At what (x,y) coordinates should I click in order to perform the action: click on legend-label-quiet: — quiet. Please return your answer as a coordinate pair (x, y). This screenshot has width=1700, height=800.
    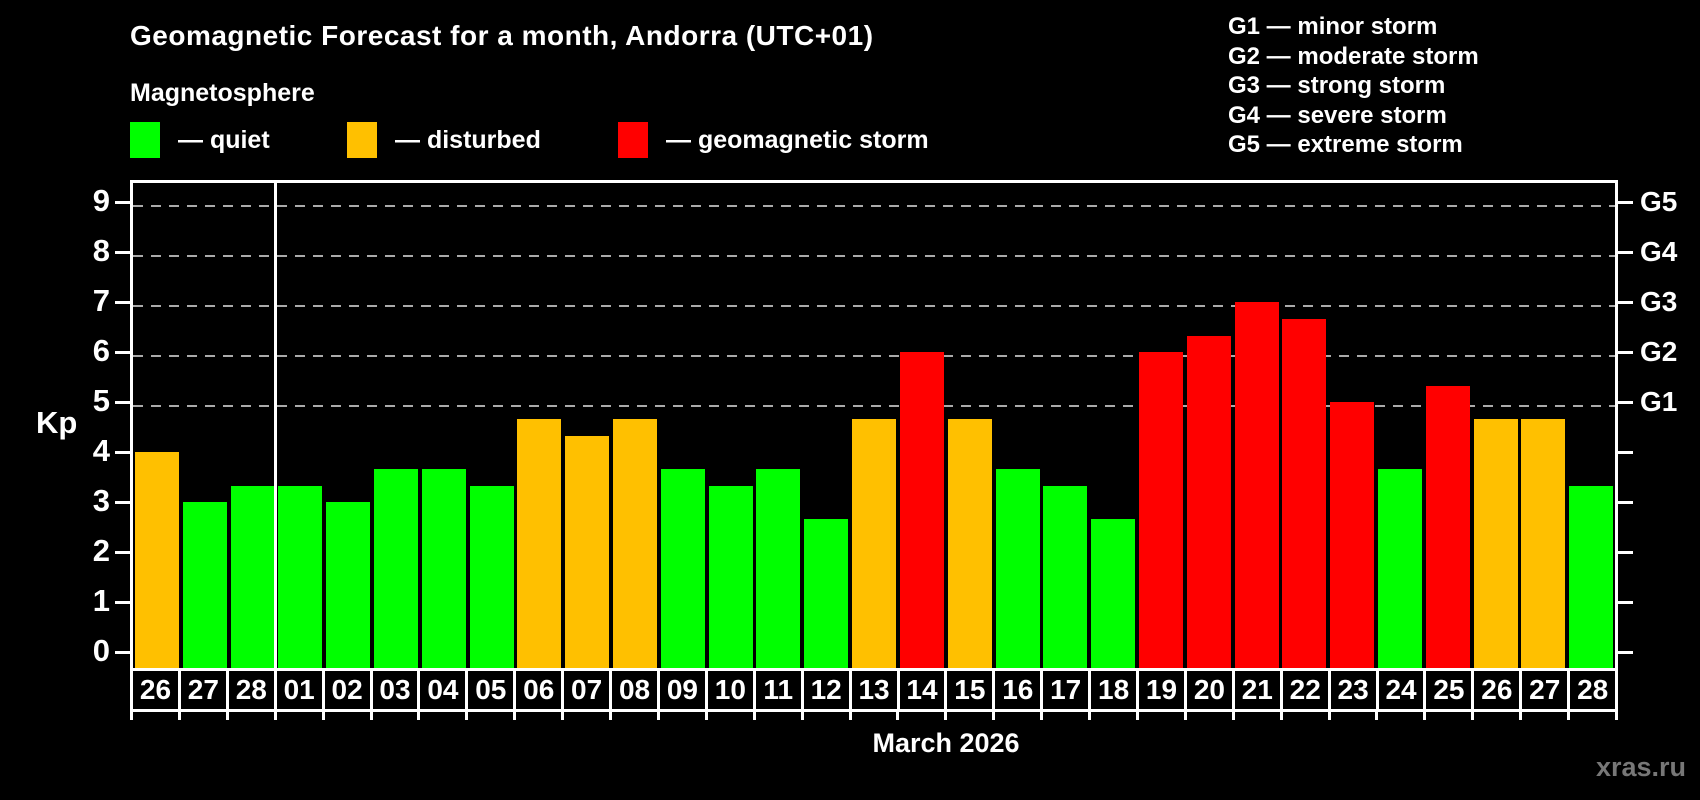
    Looking at the image, I should click on (224, 139).